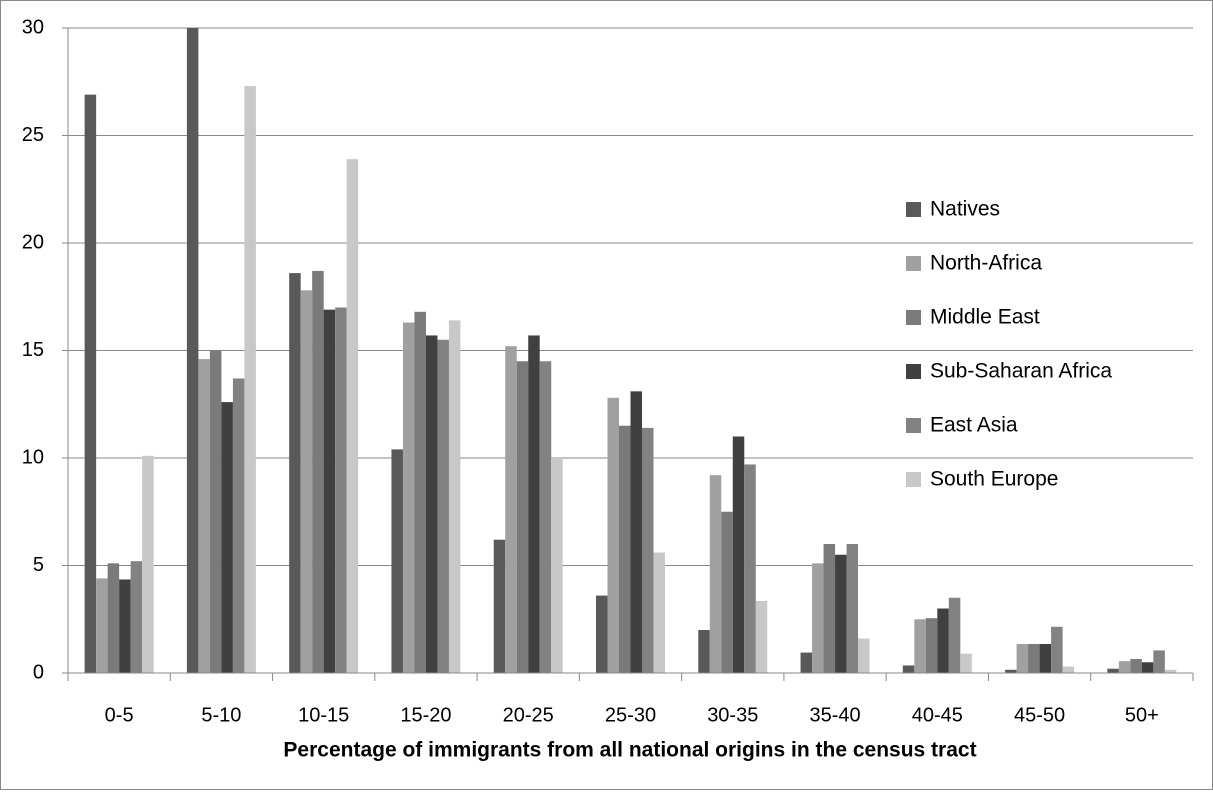 The width and height of the screenshot is (1213, 795). I want to click on x-tick-label: 5-10, so click(221, 715).